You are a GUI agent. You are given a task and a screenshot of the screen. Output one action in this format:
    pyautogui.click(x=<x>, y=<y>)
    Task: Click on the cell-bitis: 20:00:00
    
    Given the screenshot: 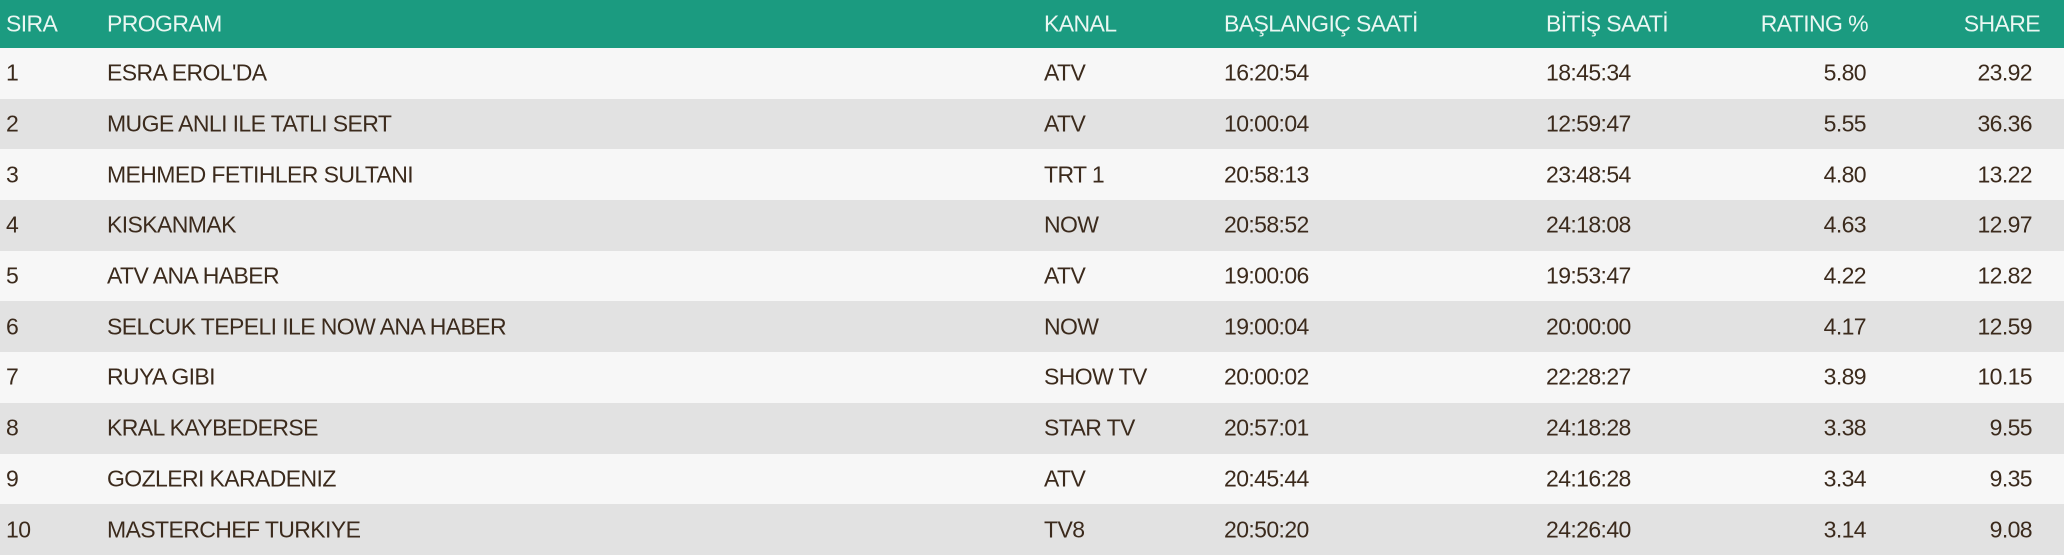 What is the action you would take?
    pyautogui.click(x=1588, y=326)
    